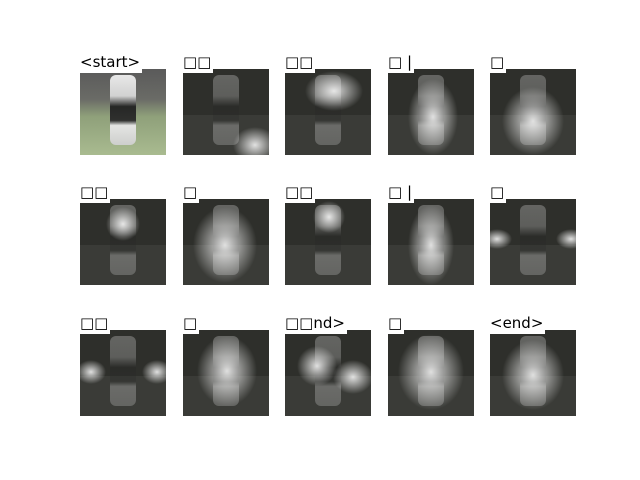 This screenshot has height=480, width=640. I want to click on attention-panel-6: □□, so click(123, 234).